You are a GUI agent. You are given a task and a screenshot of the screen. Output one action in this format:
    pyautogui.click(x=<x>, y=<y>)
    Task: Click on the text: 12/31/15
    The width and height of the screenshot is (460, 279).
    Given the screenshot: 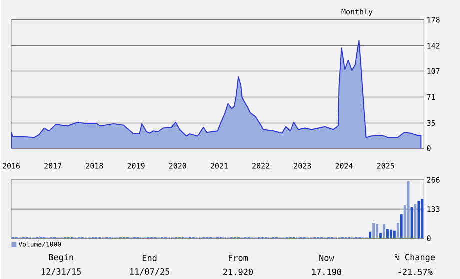 What is the action you would take?
    pyautogui.click(x=62, y=272)
    